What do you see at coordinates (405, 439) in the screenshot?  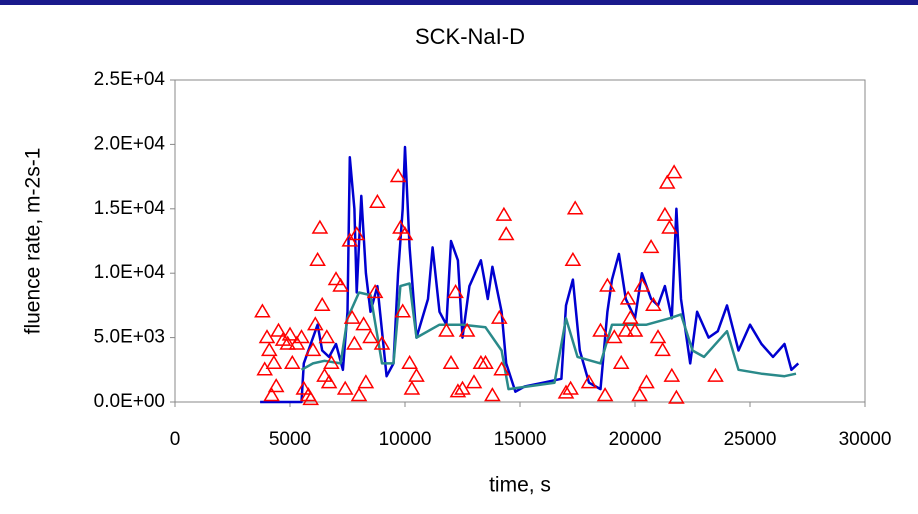 I see `x-tick-label: 10000` at bounding box center [405, 439].